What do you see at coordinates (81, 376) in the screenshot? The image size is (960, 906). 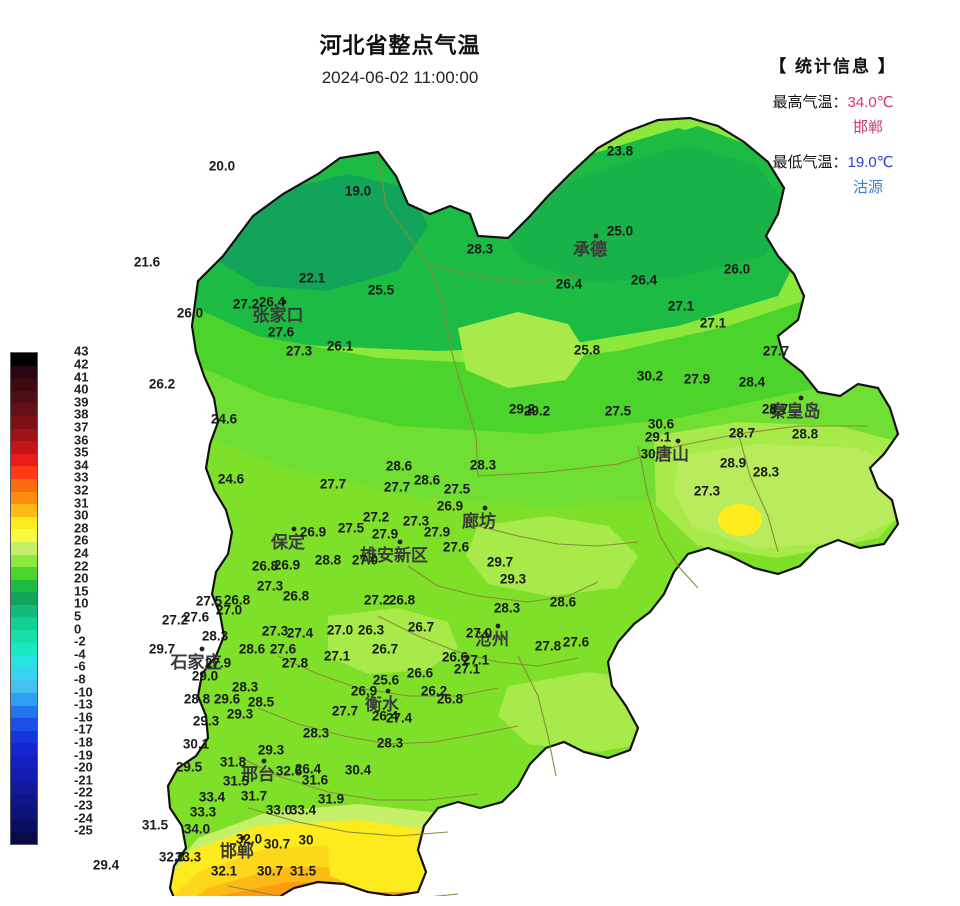 I see `legend-label: 41` at bounding box center [81, 376].